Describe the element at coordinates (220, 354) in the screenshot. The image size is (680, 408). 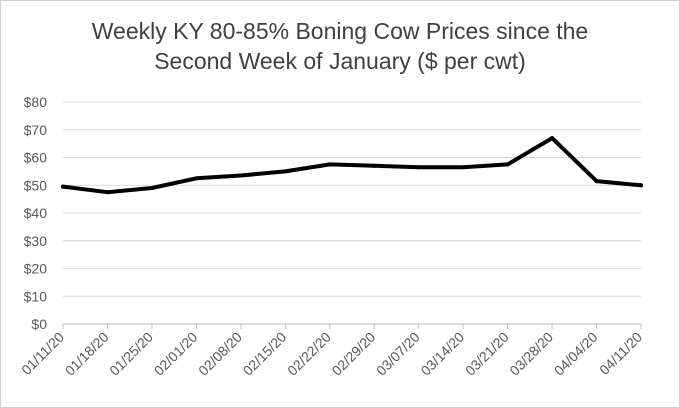
I see `x-tick-label: 02/08/20` at that location.